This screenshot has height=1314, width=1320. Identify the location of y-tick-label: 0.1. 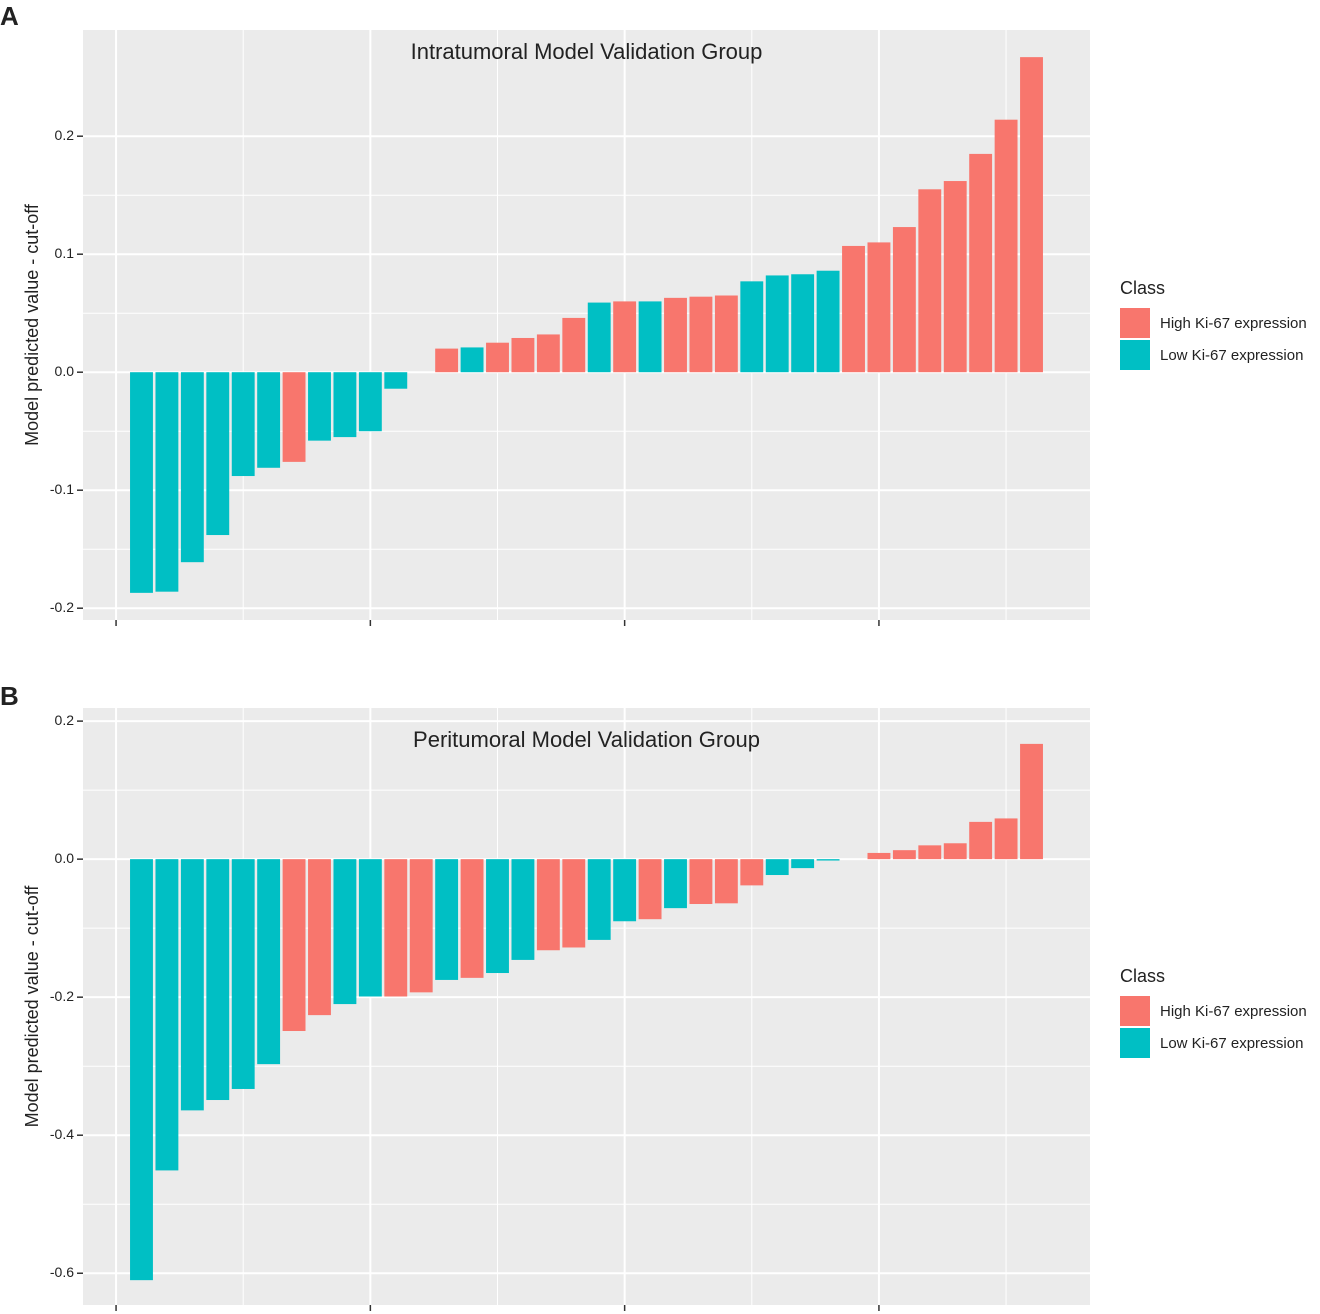
(65, 253).